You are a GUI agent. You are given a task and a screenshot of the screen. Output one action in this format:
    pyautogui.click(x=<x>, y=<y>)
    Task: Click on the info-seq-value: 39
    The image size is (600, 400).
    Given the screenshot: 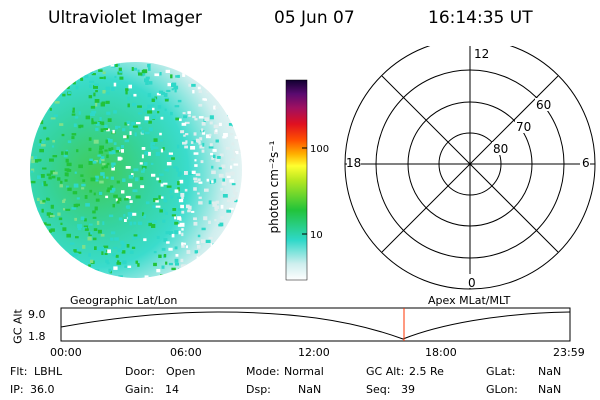 What is the action you would take?
    pyautogui.click(x=408, y=389)
    